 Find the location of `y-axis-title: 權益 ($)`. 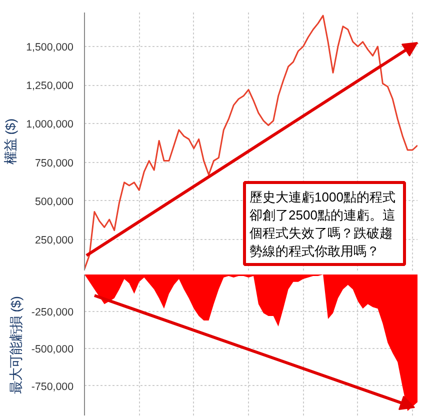

y-axis-title: 權益 ($) is located at coordinates (10, 141).